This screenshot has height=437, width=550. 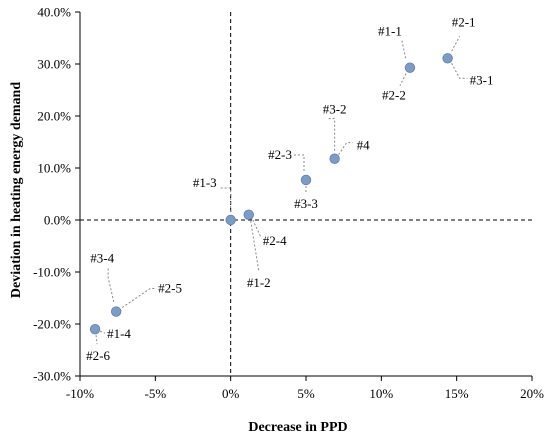 I want to click on point-label: #2-3, so click(x=280, y=154).